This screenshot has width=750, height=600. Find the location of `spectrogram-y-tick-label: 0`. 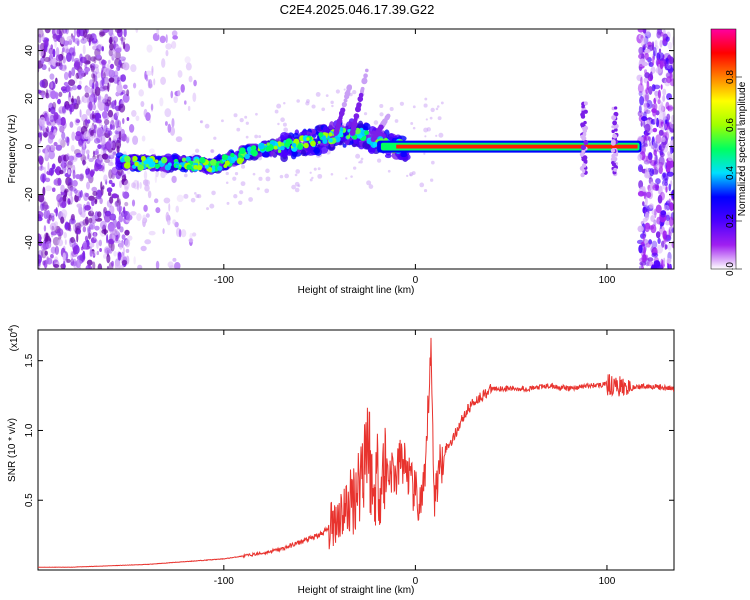

spectrogram-y-tick-label: 0 is located at coordinates (29, 146).